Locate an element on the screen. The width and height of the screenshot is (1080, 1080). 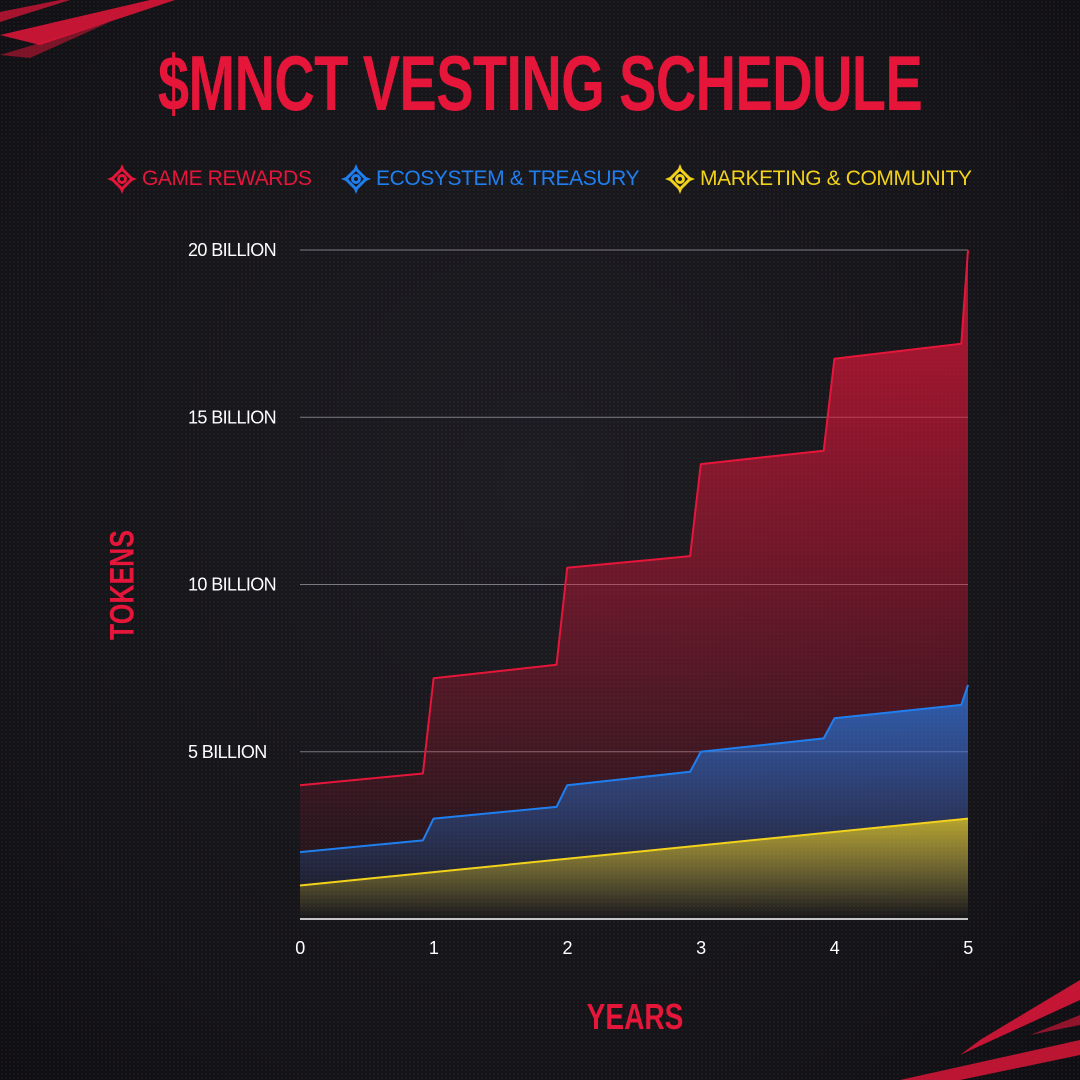
x-tick-label: 5 is located at coordinates (968, 948).